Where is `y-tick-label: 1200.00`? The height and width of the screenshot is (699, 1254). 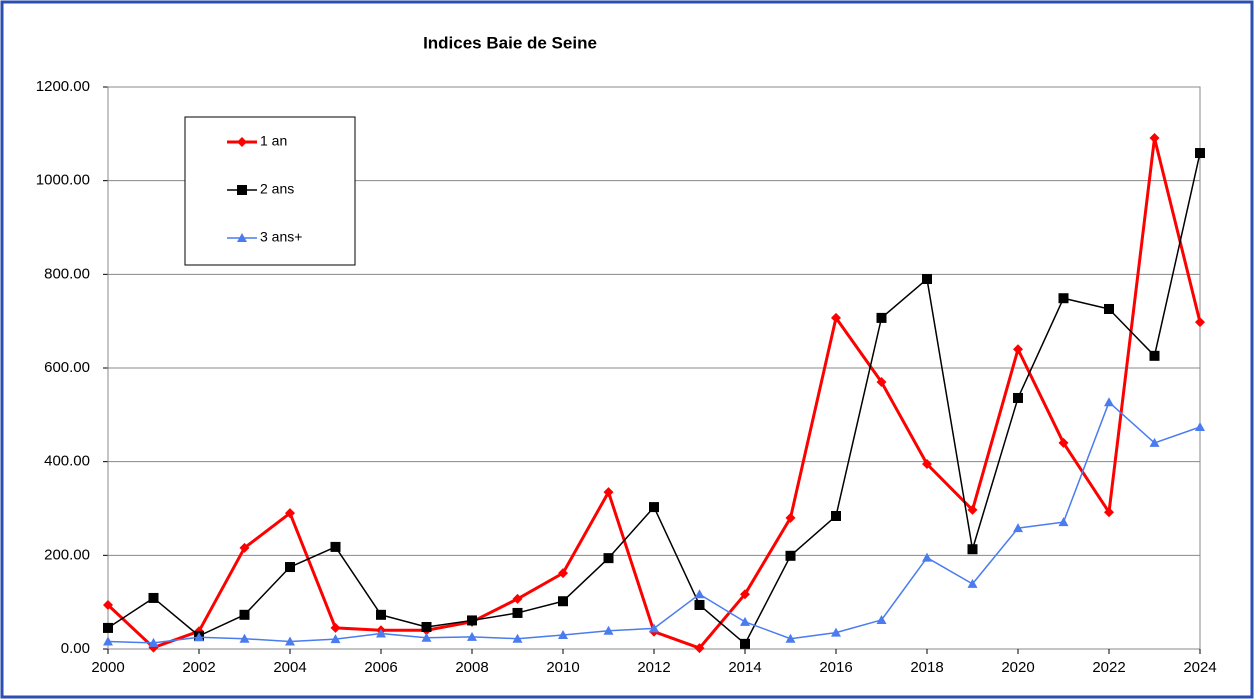
y-tick-label: 1200.00 is located at coordinates (63, 86).